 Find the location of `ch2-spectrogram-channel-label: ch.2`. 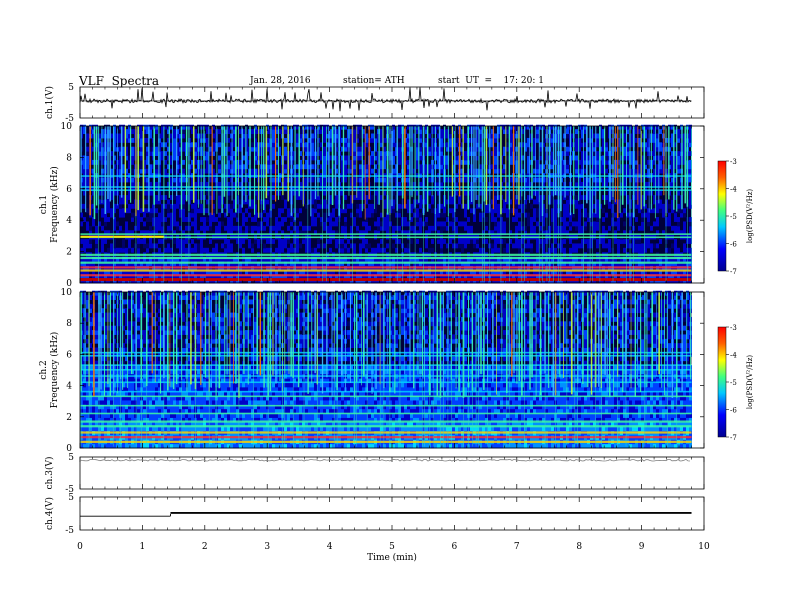

ch2-spectrogram-channel-label: ch.2 is located at coordinates (44, 369).